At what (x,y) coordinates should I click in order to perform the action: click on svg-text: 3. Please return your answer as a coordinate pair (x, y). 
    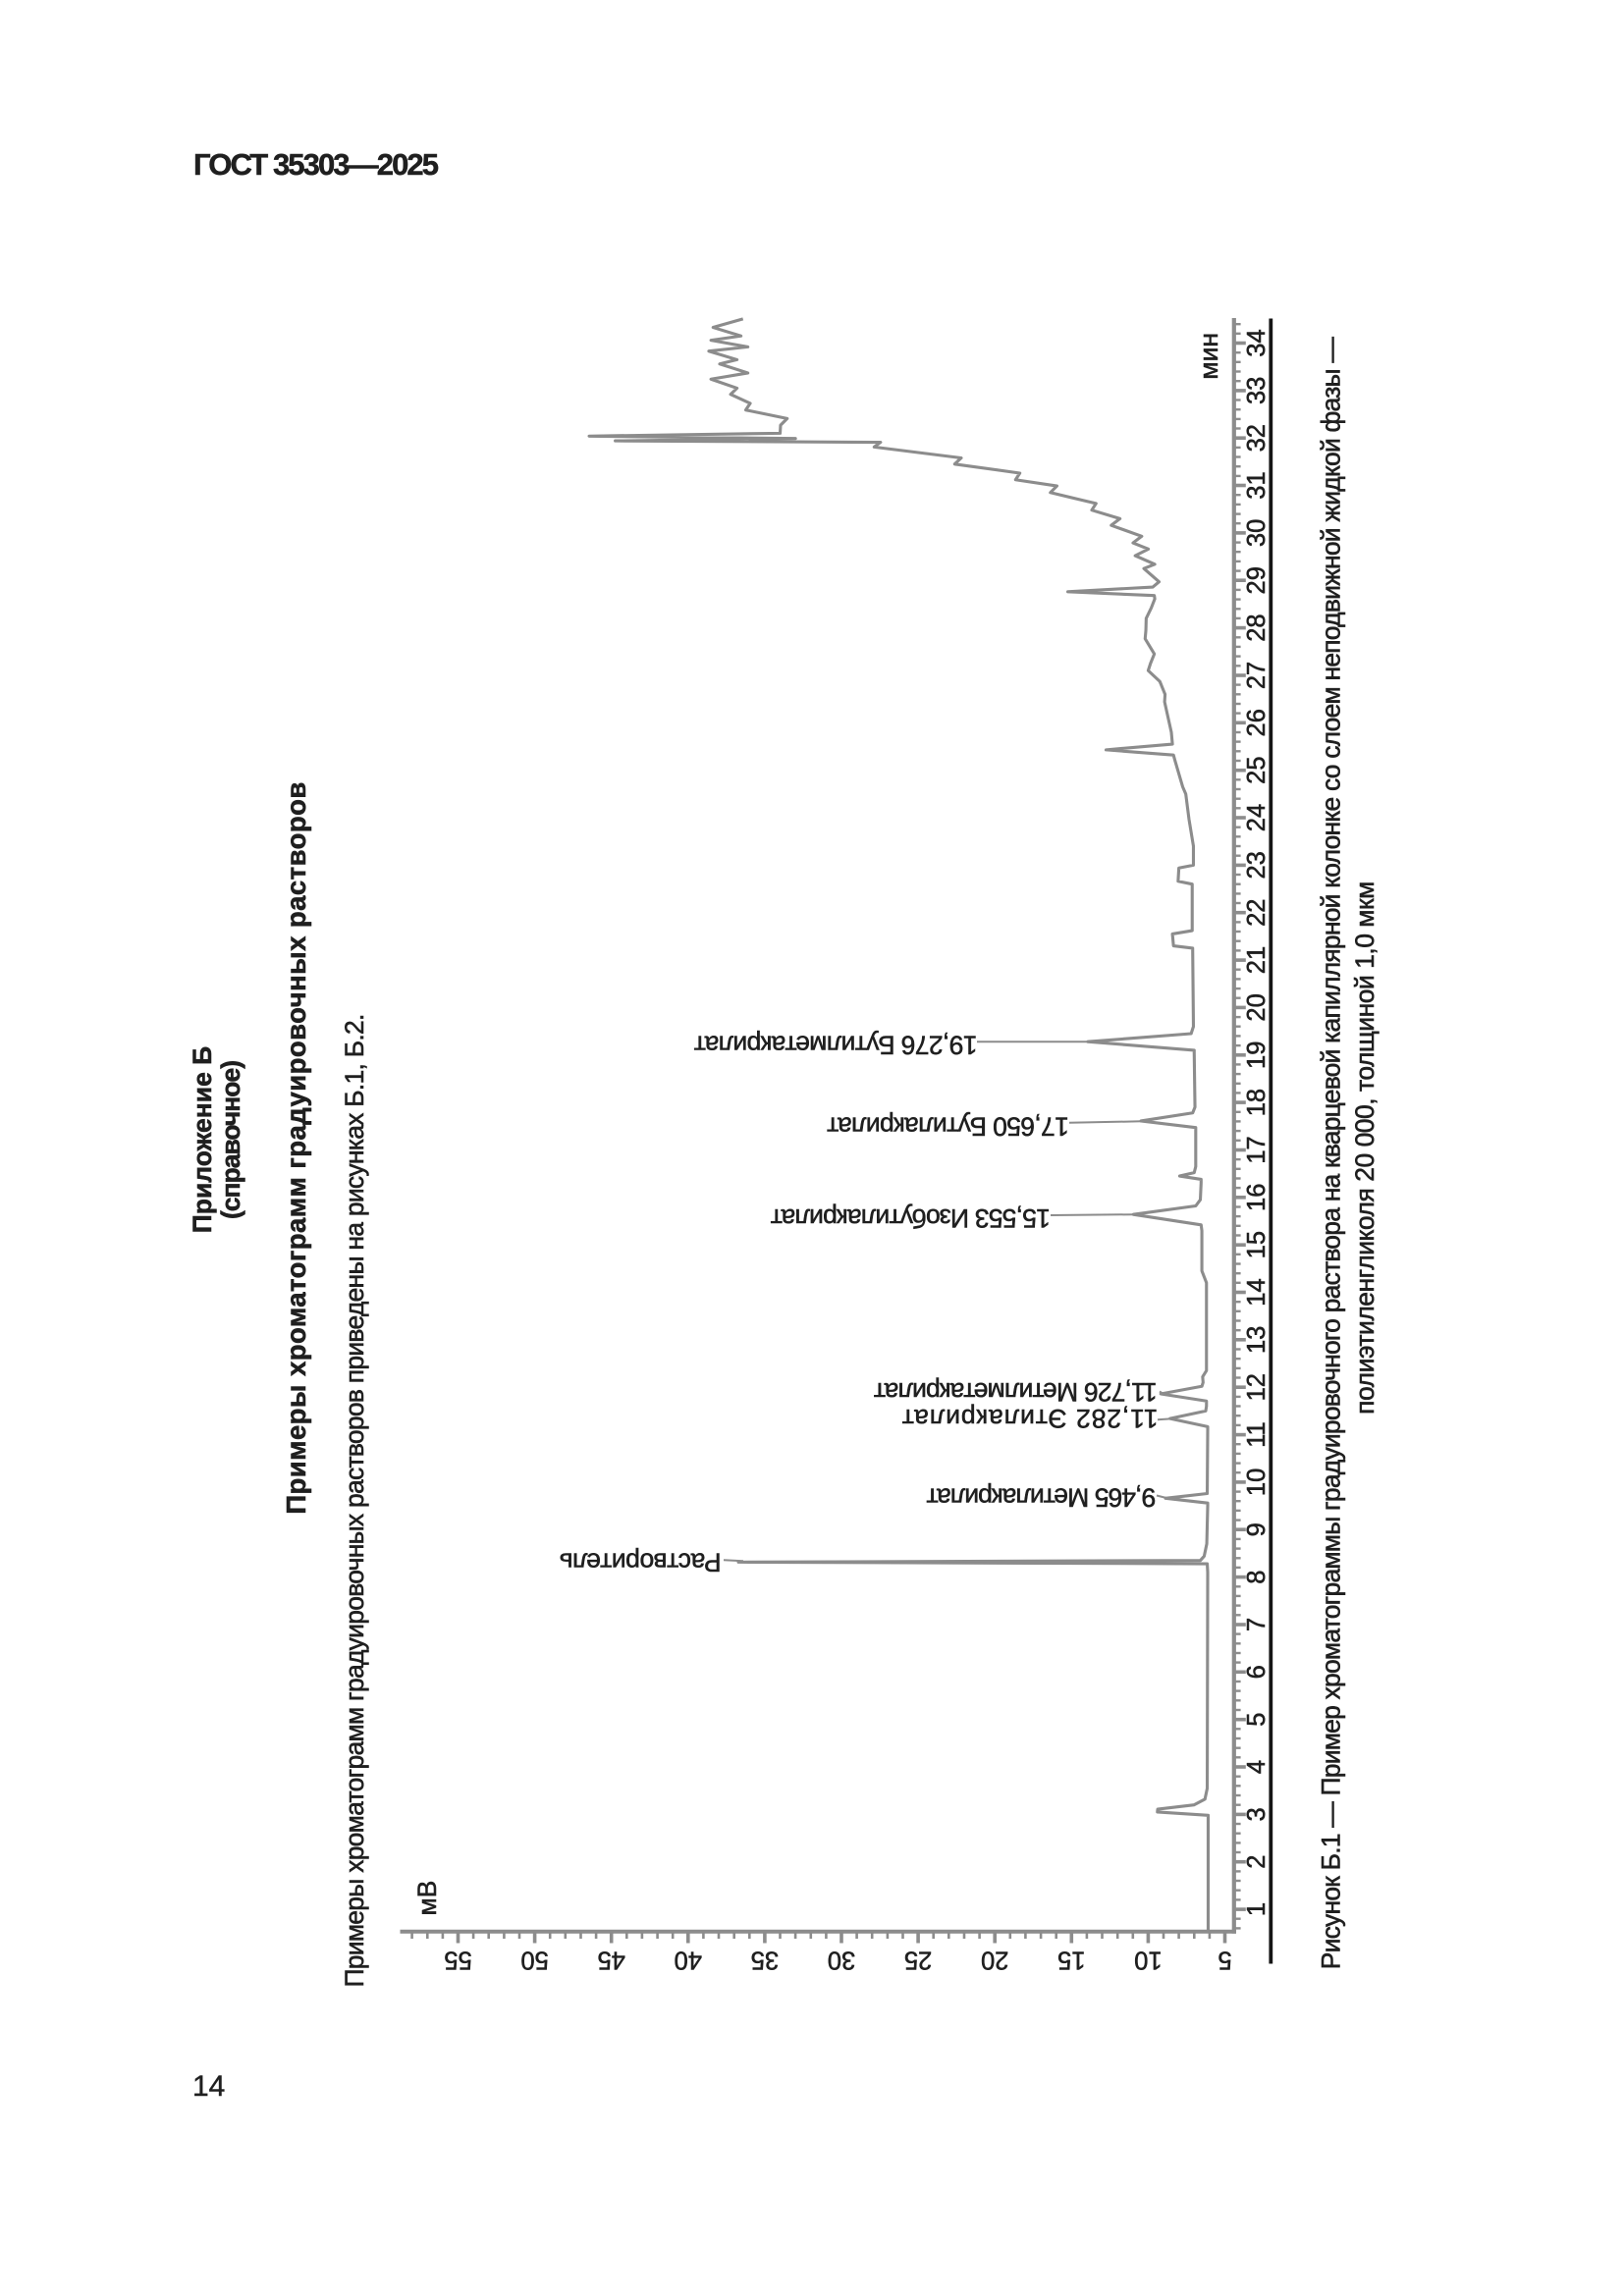
    Looking at the image, I should click on (1257, 1814).